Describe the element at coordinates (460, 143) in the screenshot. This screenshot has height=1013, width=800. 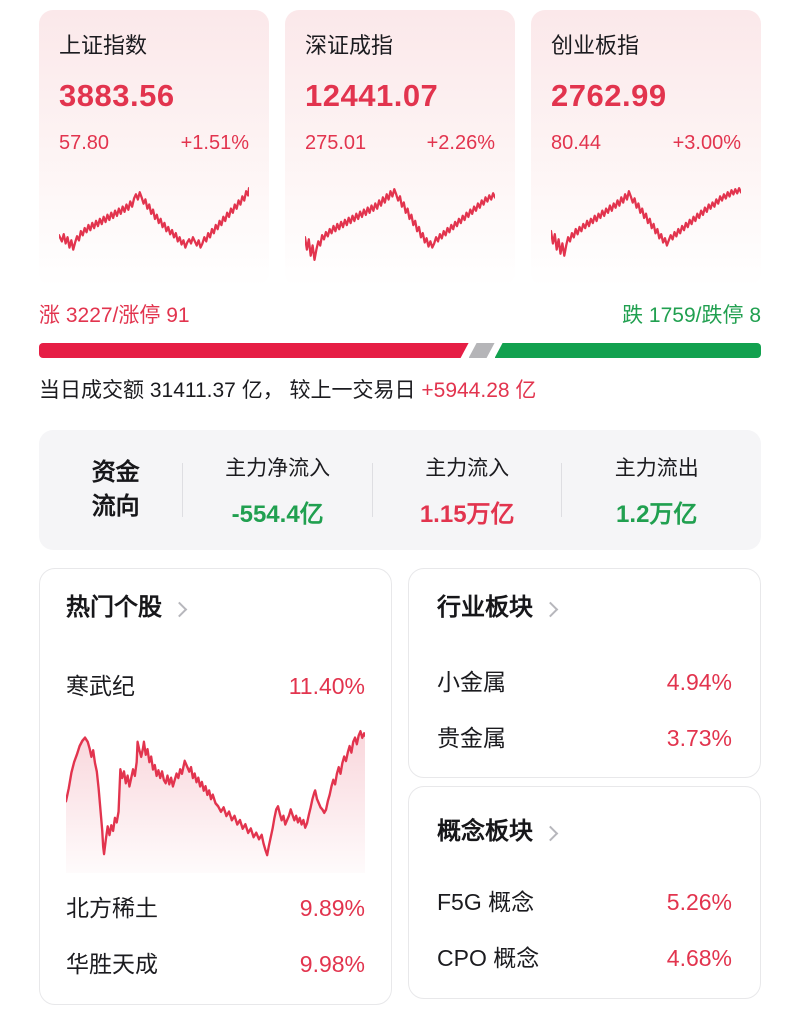
I see `index-change-percent: +2.26%` at that location.